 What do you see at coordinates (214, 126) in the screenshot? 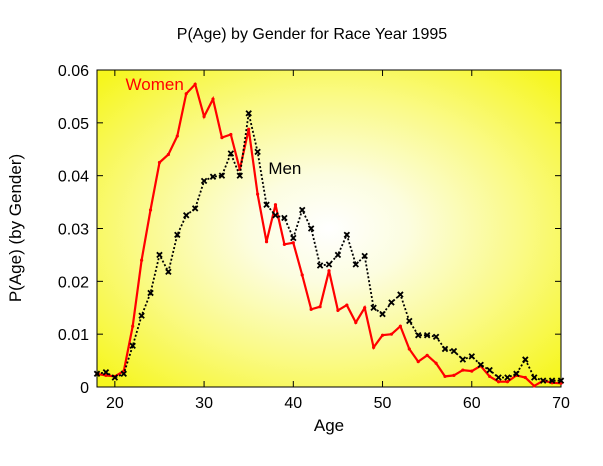
I see `annotation-layer: Women Men` at bounding box center [214, 126].